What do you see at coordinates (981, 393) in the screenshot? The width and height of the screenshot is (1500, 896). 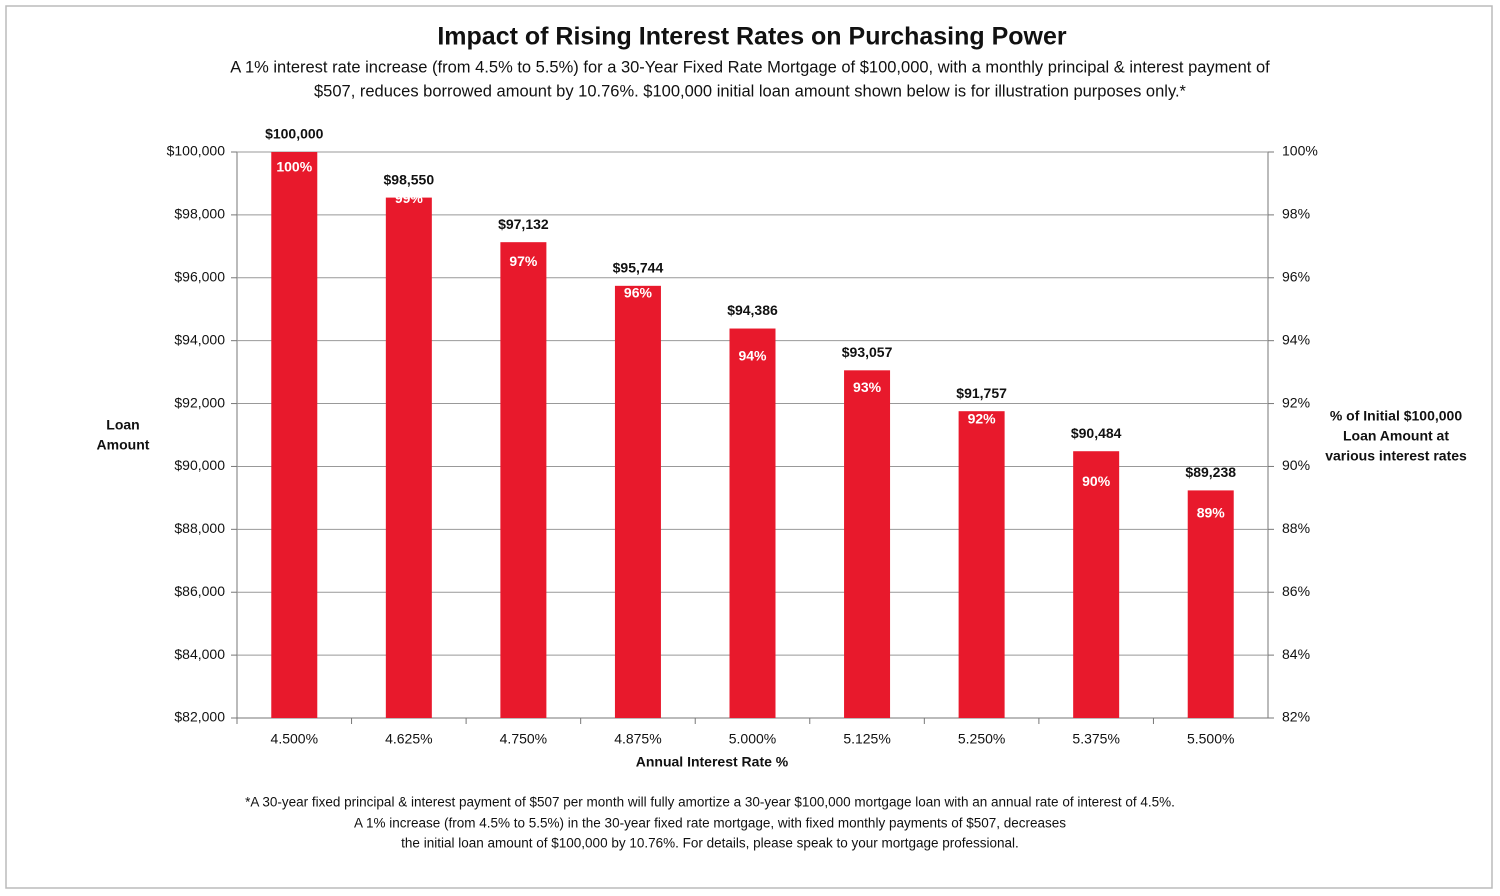 I see `value-label: $91,757` at bounding box center [981, 393].